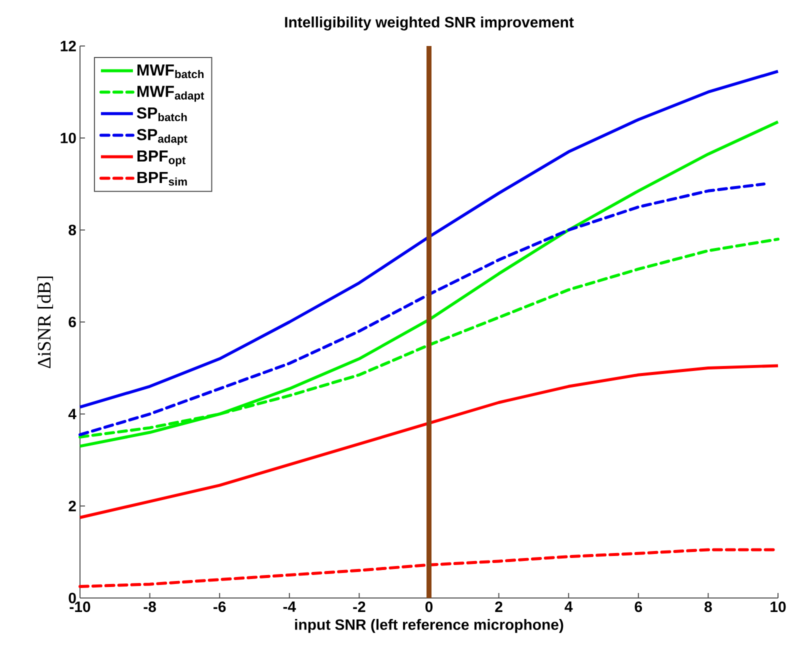 The image size is (791, 660). What do you see at coordinates (708, 607) in the screenshot?
I see `x-tick-label: 8` at bounding box center [708, 607].